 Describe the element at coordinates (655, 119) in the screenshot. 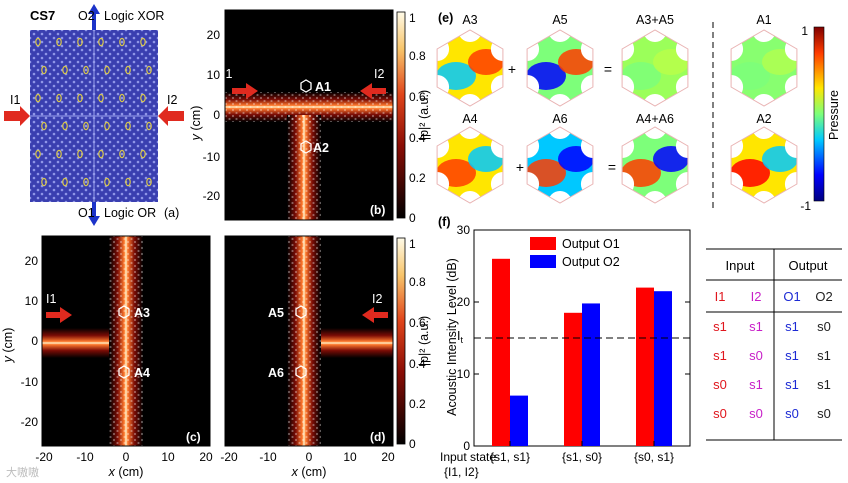

I see `mode-label-6: A4+A6` at that location.